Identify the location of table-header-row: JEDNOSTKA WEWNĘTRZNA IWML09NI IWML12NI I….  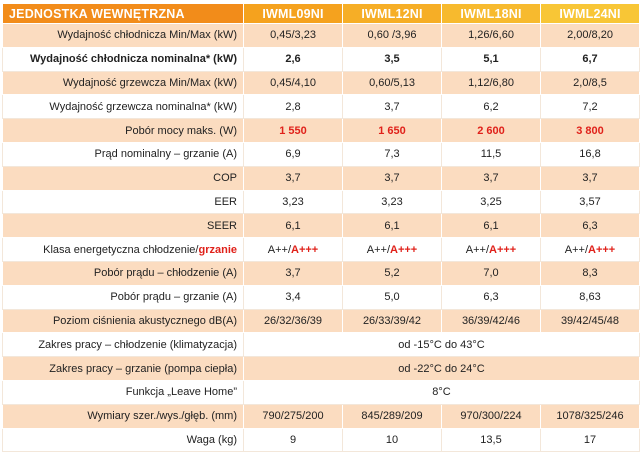
(321, 13).